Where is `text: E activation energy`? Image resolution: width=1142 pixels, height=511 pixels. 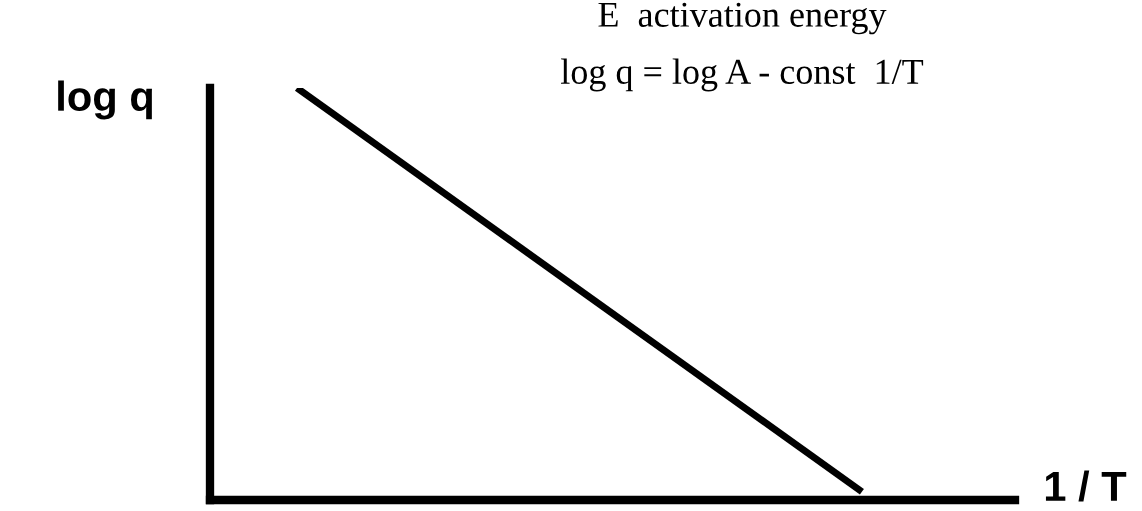
text: E activation energy is located at coordinates (742, 18).